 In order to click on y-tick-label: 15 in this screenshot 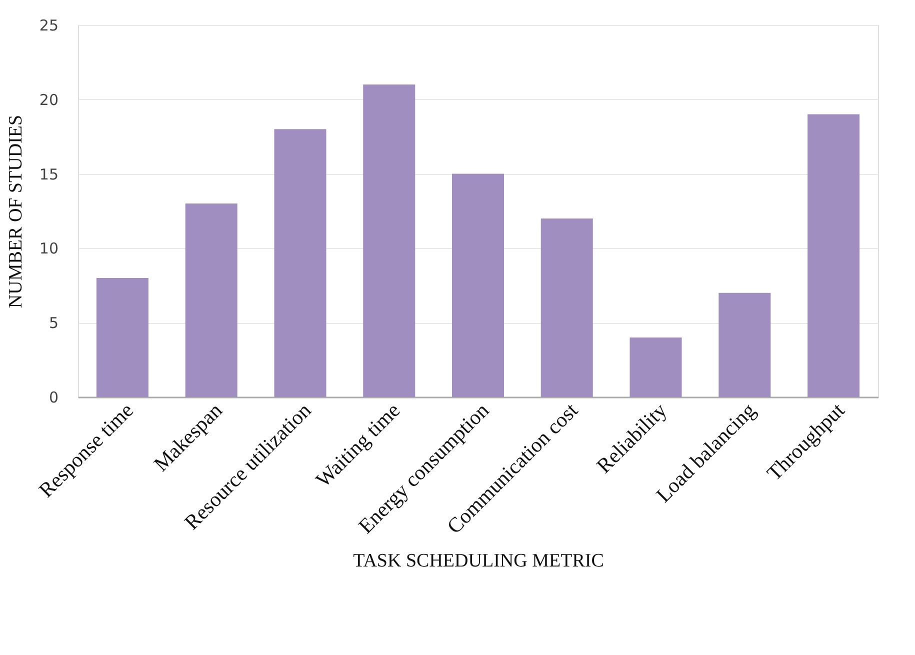, I will do `click(48, 174)`.